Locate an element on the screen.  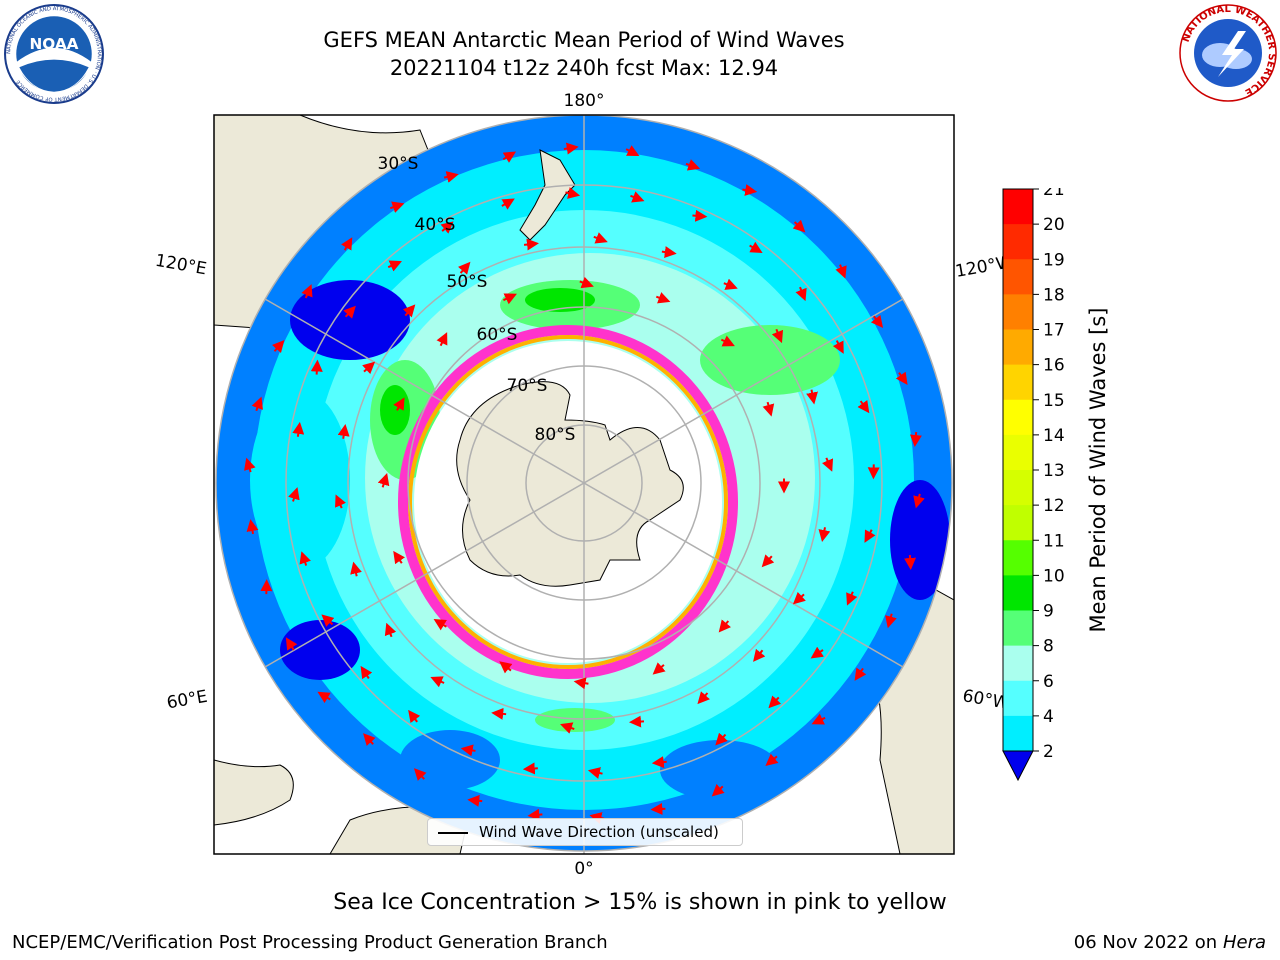
chart-subtitle: 20221104 t12z 240h fcst Max: 12.94 is located at coordinates (584, 68).